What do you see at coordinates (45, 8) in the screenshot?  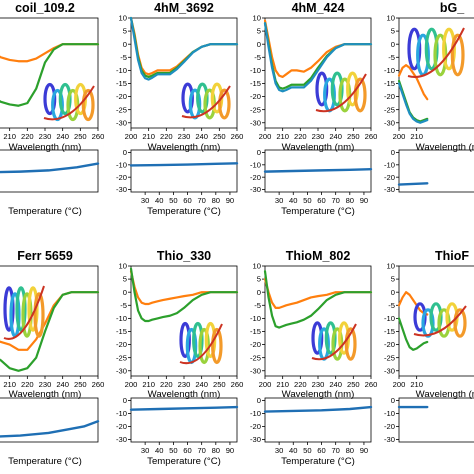 I see `panel-title: coil_109.2` at bounding box center [45, 8].